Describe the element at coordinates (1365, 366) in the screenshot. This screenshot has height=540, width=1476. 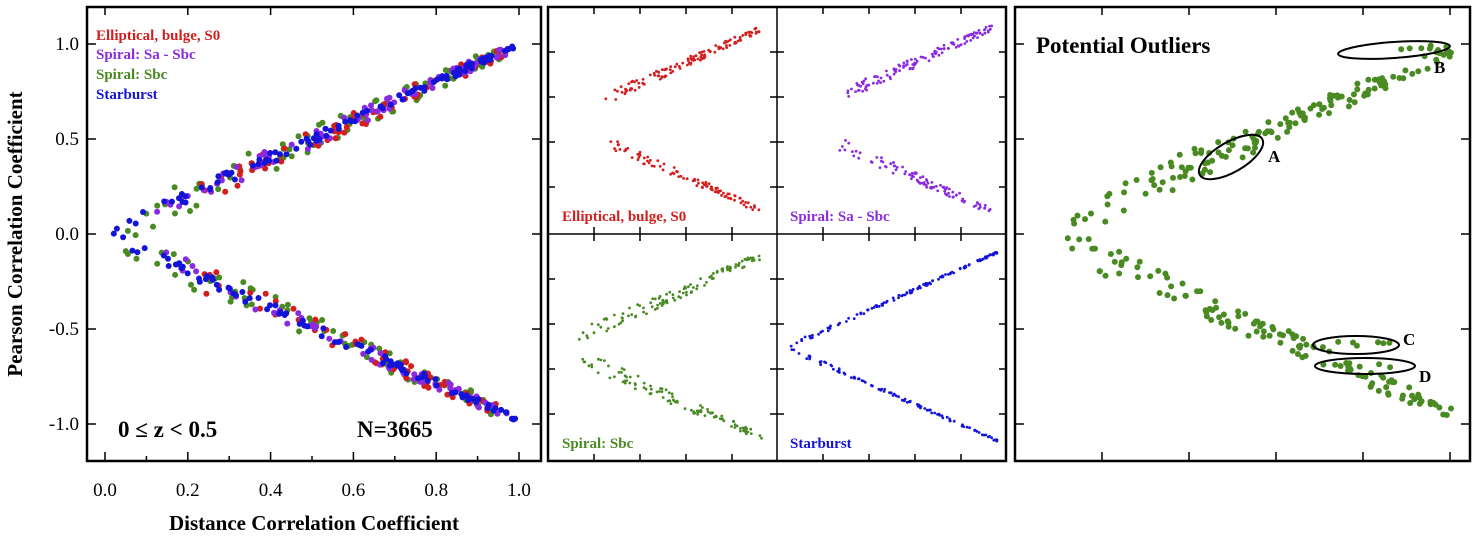
I see `outlier-ellipse-d` at that location.